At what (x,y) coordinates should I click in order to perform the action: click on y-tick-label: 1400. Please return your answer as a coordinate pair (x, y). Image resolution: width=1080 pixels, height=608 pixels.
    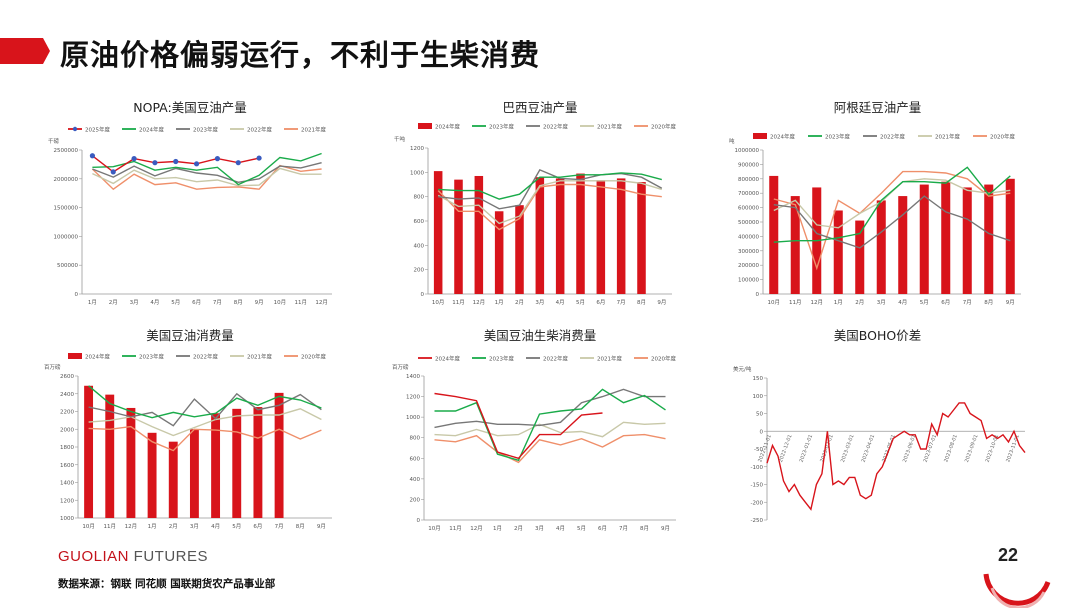
    Looking at the image, I should click on (67, 484).